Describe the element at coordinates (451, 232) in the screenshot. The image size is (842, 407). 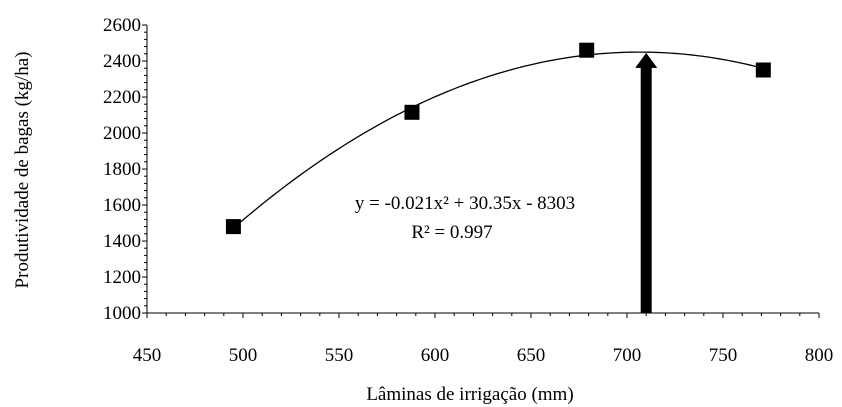
I see `trendline-r-squared: R² = 0.997` at that location.